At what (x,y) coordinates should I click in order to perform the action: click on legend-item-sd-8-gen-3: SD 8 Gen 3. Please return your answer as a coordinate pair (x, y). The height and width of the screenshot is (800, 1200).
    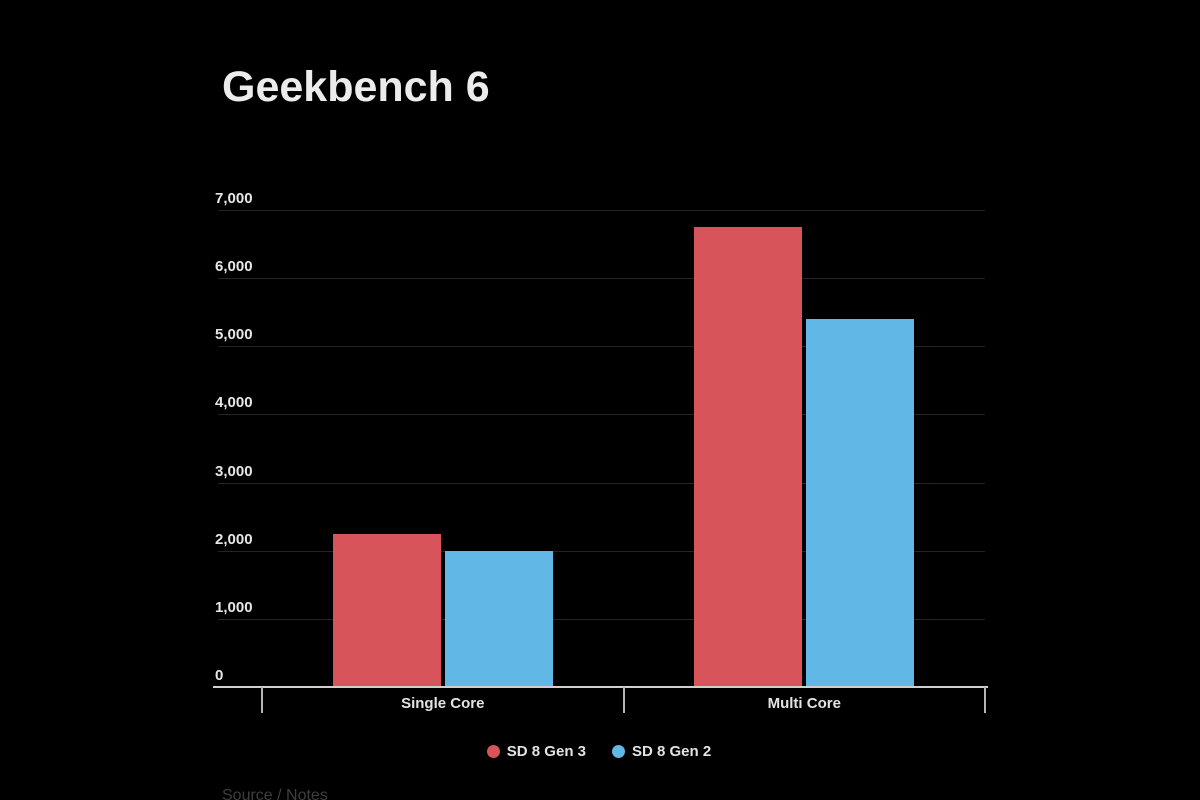
    Looking at the image, I should click on (536, 751).